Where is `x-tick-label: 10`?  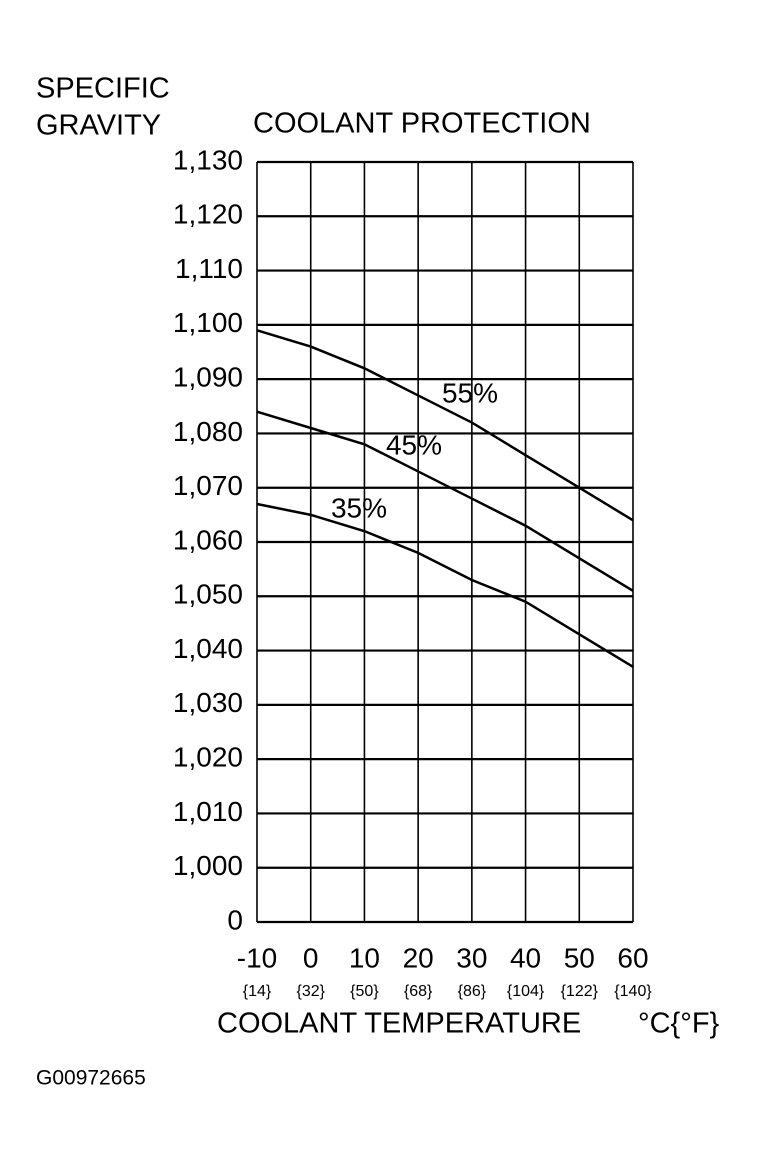 x-tick-label: 10 is located at coordinates (364, 957).